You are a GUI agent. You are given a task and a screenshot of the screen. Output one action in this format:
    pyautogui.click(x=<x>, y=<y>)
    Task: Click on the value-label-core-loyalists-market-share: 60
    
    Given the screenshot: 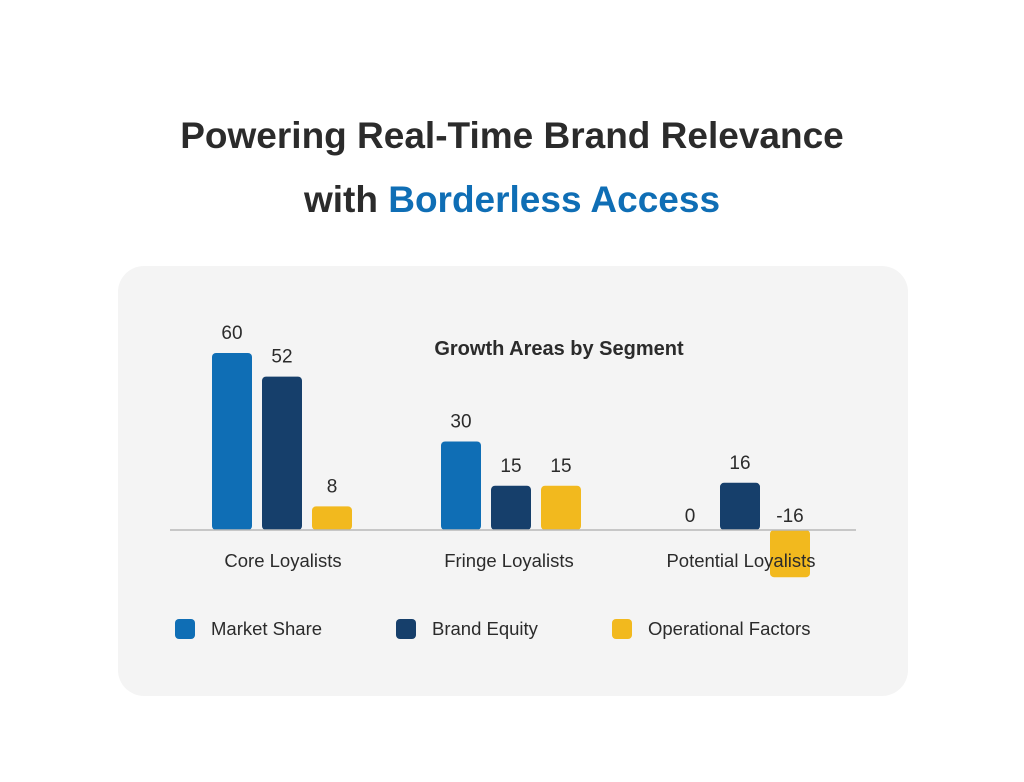 What is the action you would take?
    pyautogui.click(x=231, y=333)
    